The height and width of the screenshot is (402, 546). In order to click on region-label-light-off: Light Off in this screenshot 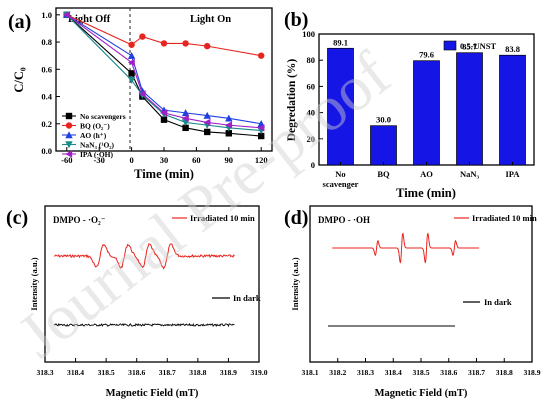, I will do `click(89, 19)`.